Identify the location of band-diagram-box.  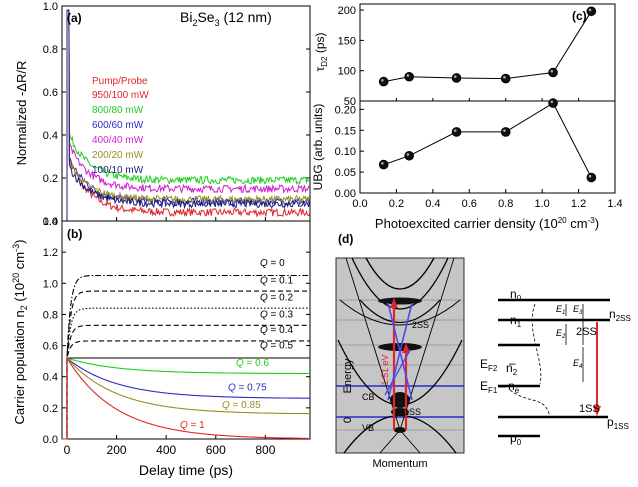
(400, 355).